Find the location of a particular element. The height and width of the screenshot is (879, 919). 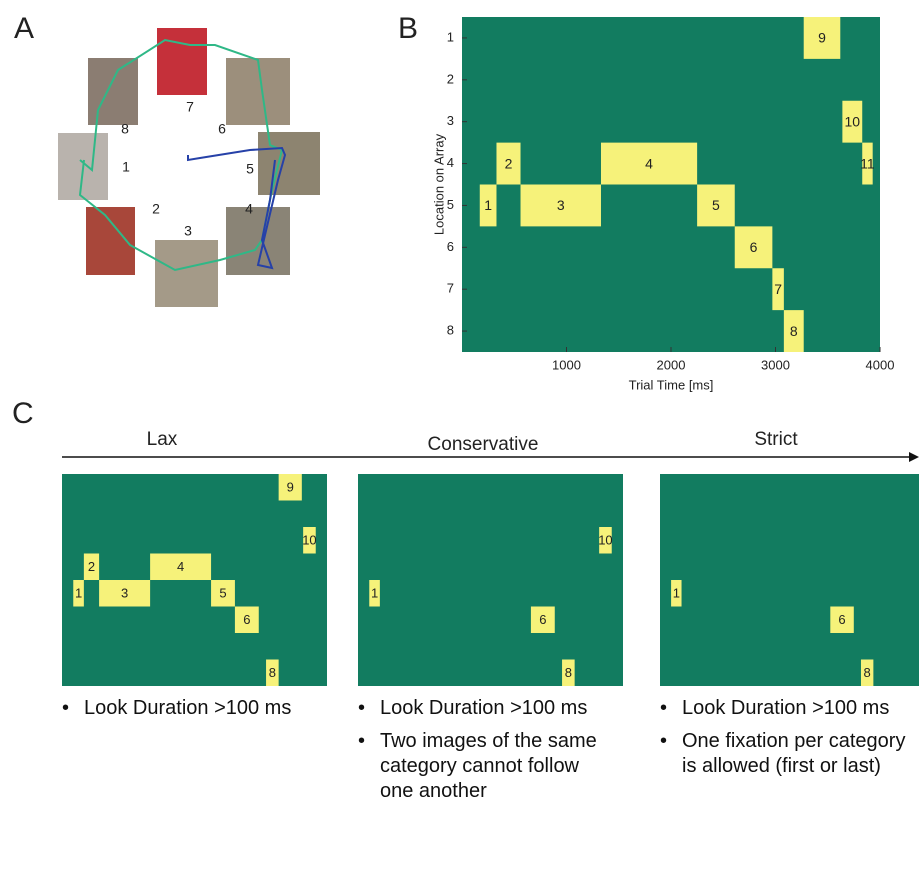

y-axis-label: Location on Array is located at coordinates (438, 184).